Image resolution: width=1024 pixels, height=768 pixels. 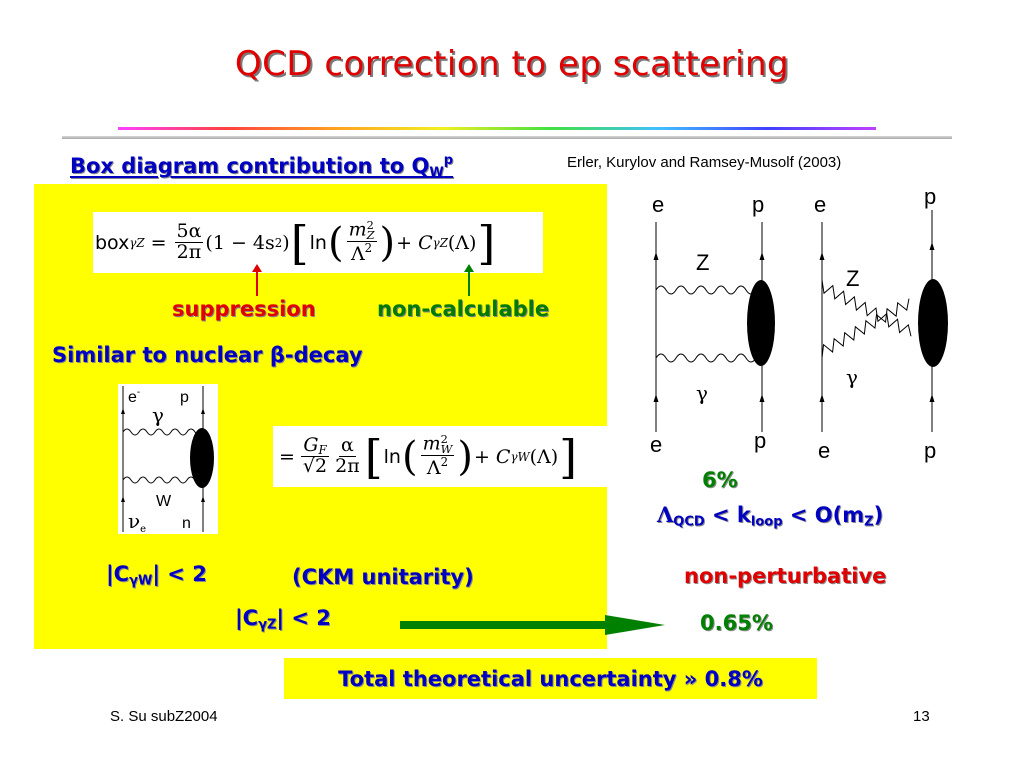 I want to click on formula1-rbracket: ], so click(x=486, y=242).